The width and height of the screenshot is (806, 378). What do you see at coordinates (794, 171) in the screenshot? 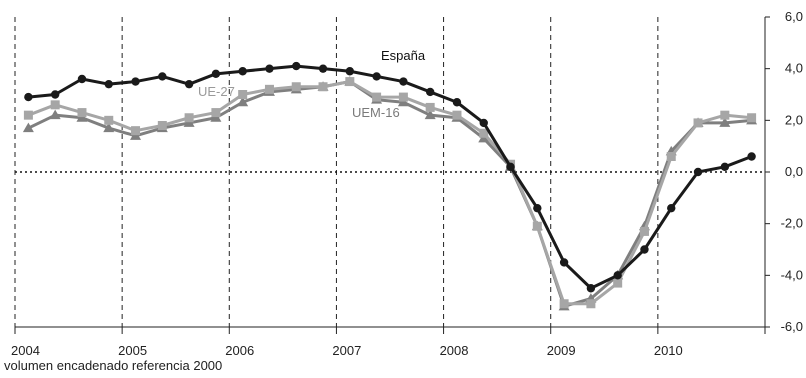
I see `y-tick-label: 0,0` at bounding box center [794, 171].